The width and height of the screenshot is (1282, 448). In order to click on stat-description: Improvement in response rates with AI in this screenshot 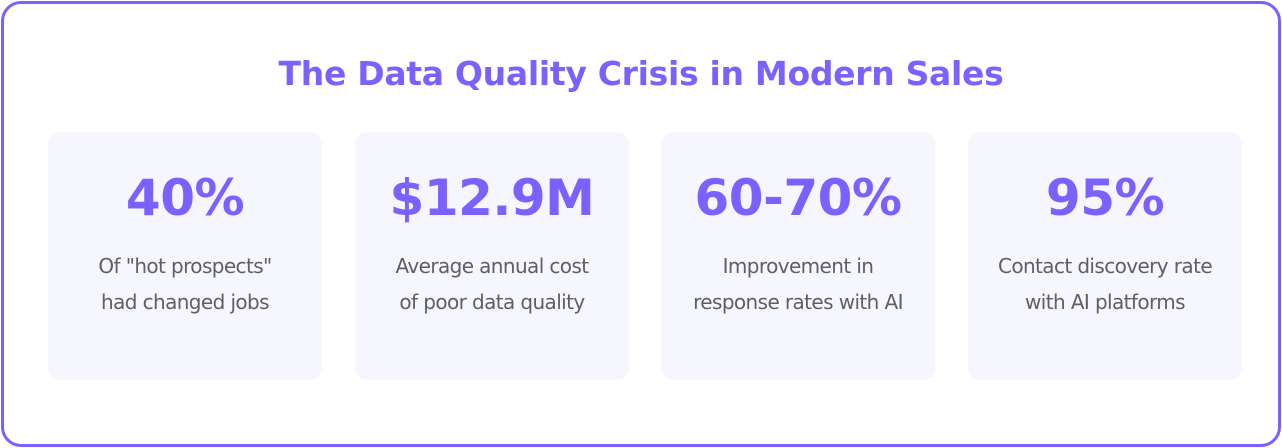, I will do `click(798, 284)`.